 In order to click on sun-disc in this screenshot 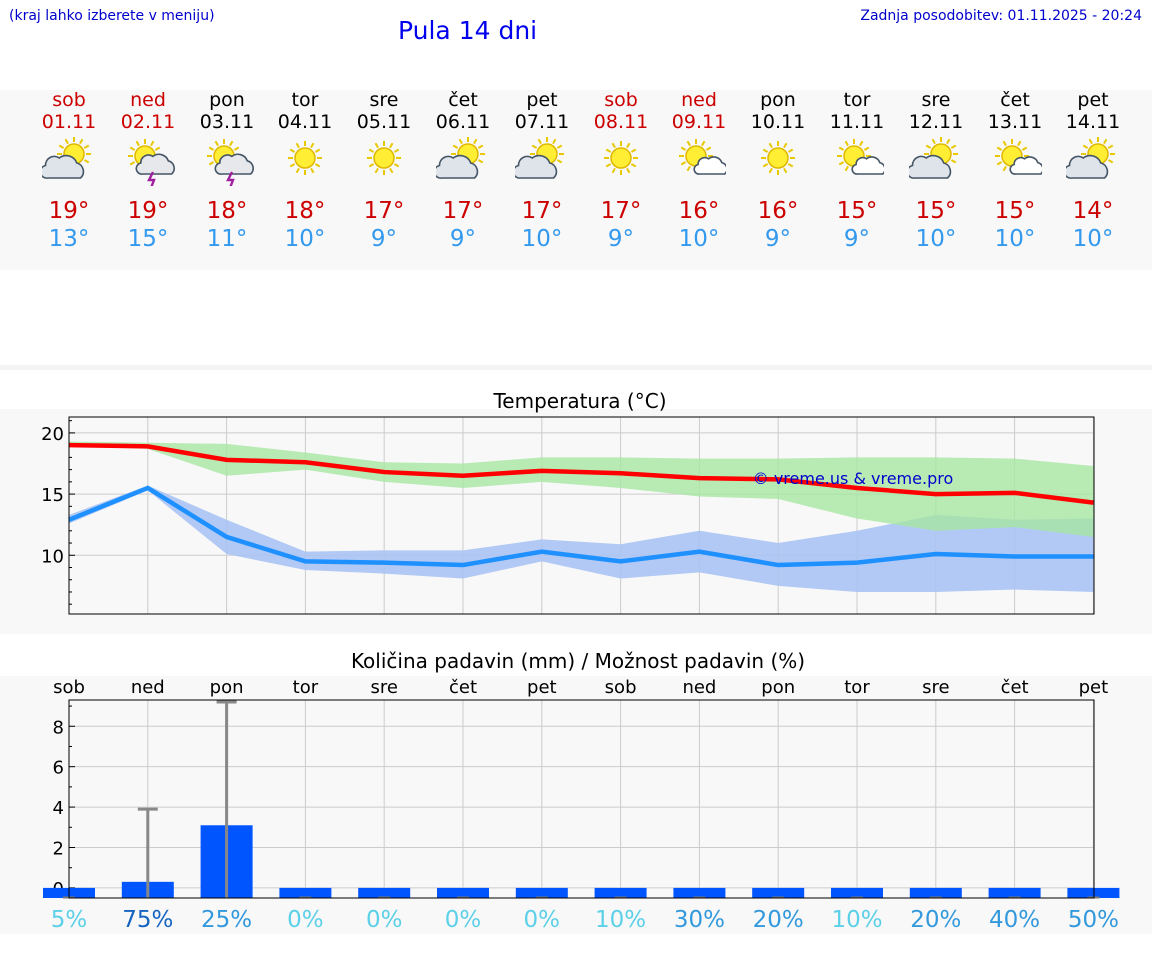, I will do `click(305, 158)`.